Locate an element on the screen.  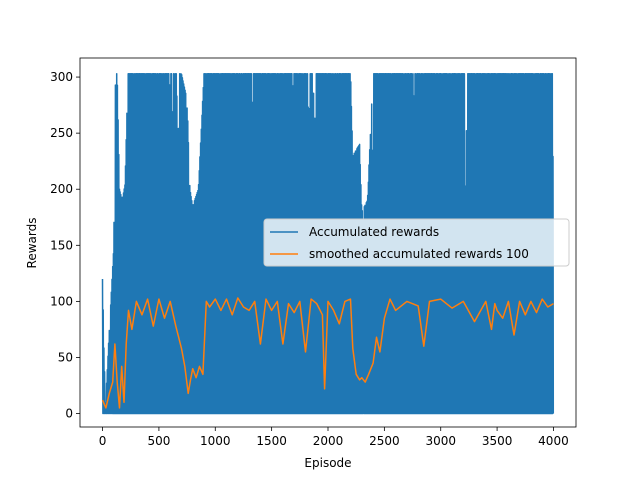
y-tick-label: 150 is located at coordinates (61, 245).